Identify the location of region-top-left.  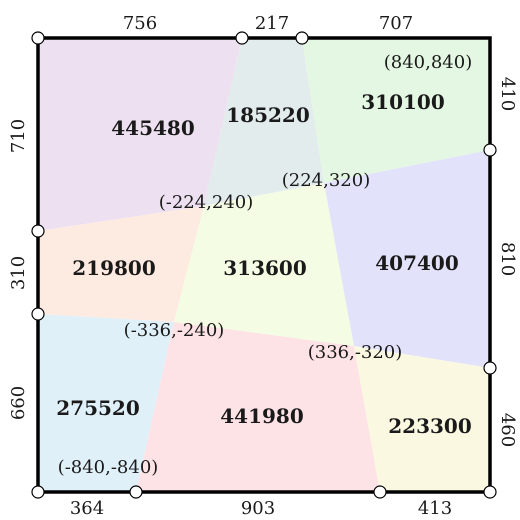
(140, 134).